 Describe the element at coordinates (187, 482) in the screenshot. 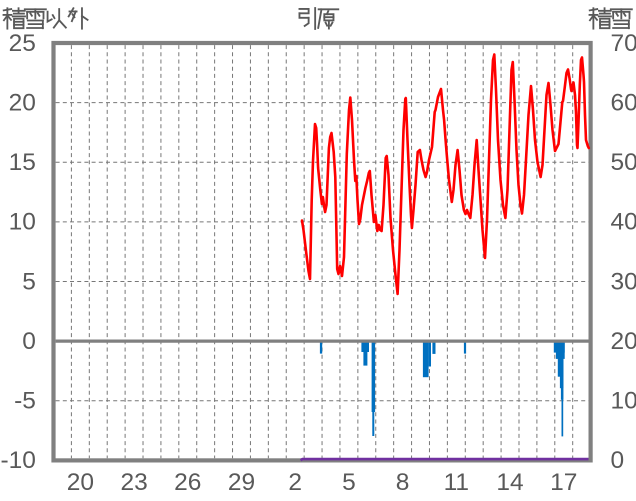

I see `svg-text: 26` at that location.